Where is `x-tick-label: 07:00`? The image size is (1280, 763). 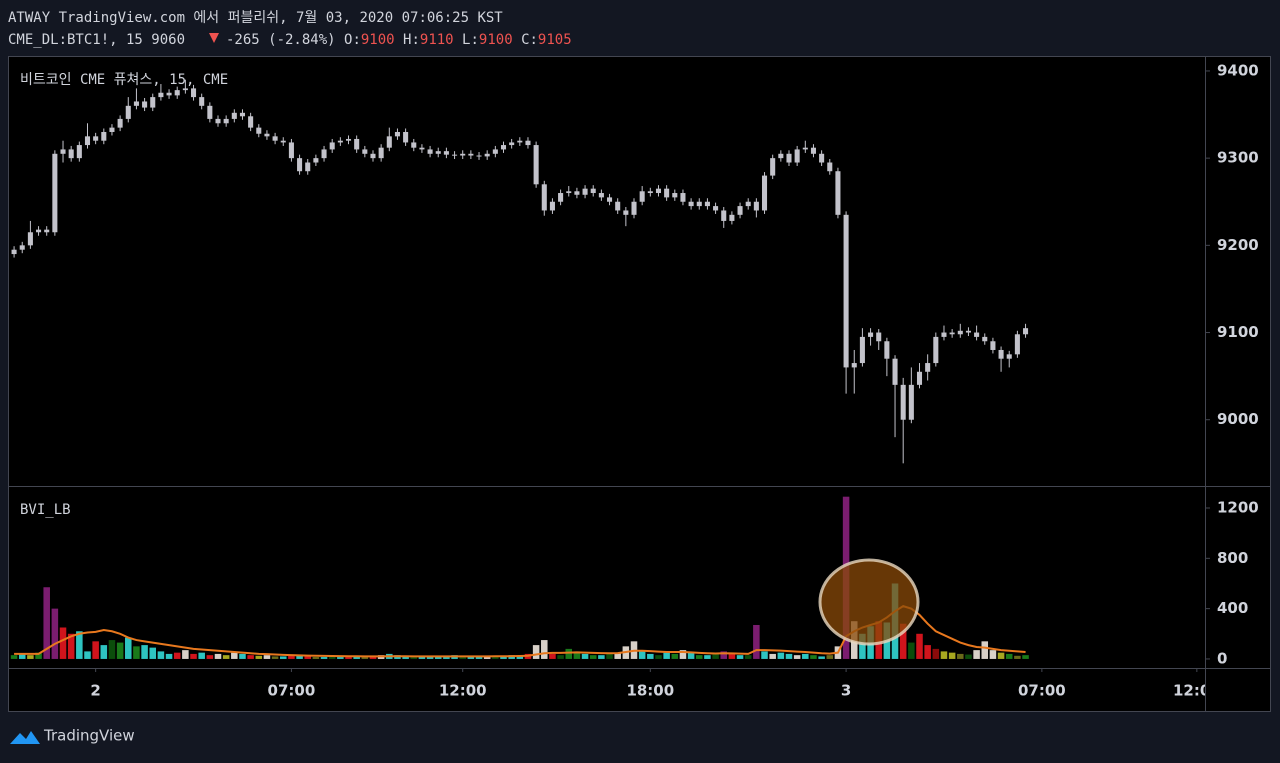
x-tick-label: 07:00 is located at coordinates (292, 691).